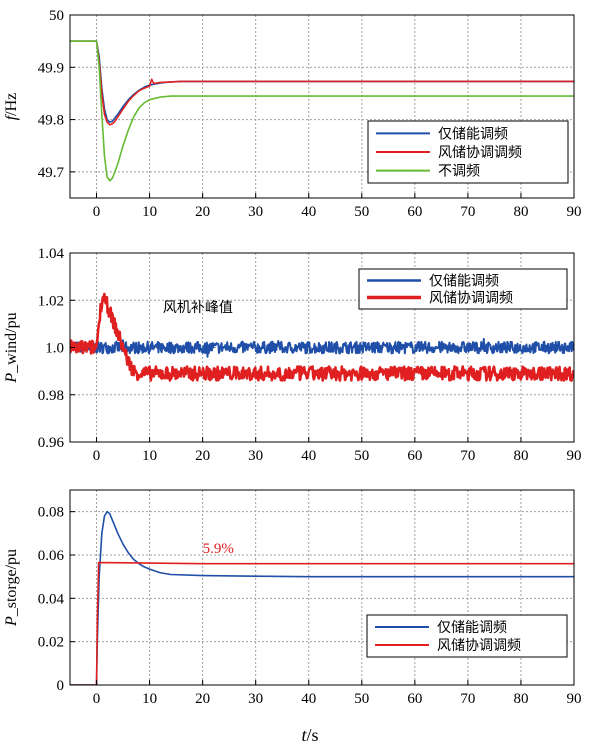 Image resolution: width=589 pixels, height=748 pixels. I want to click on y-tick-label: 1.04, so click(51, 254).